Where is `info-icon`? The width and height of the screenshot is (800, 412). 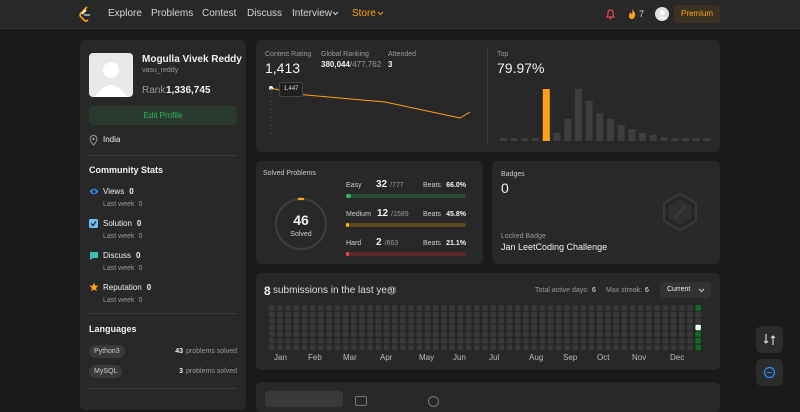
info-icon is located at coordinates (391, 290).